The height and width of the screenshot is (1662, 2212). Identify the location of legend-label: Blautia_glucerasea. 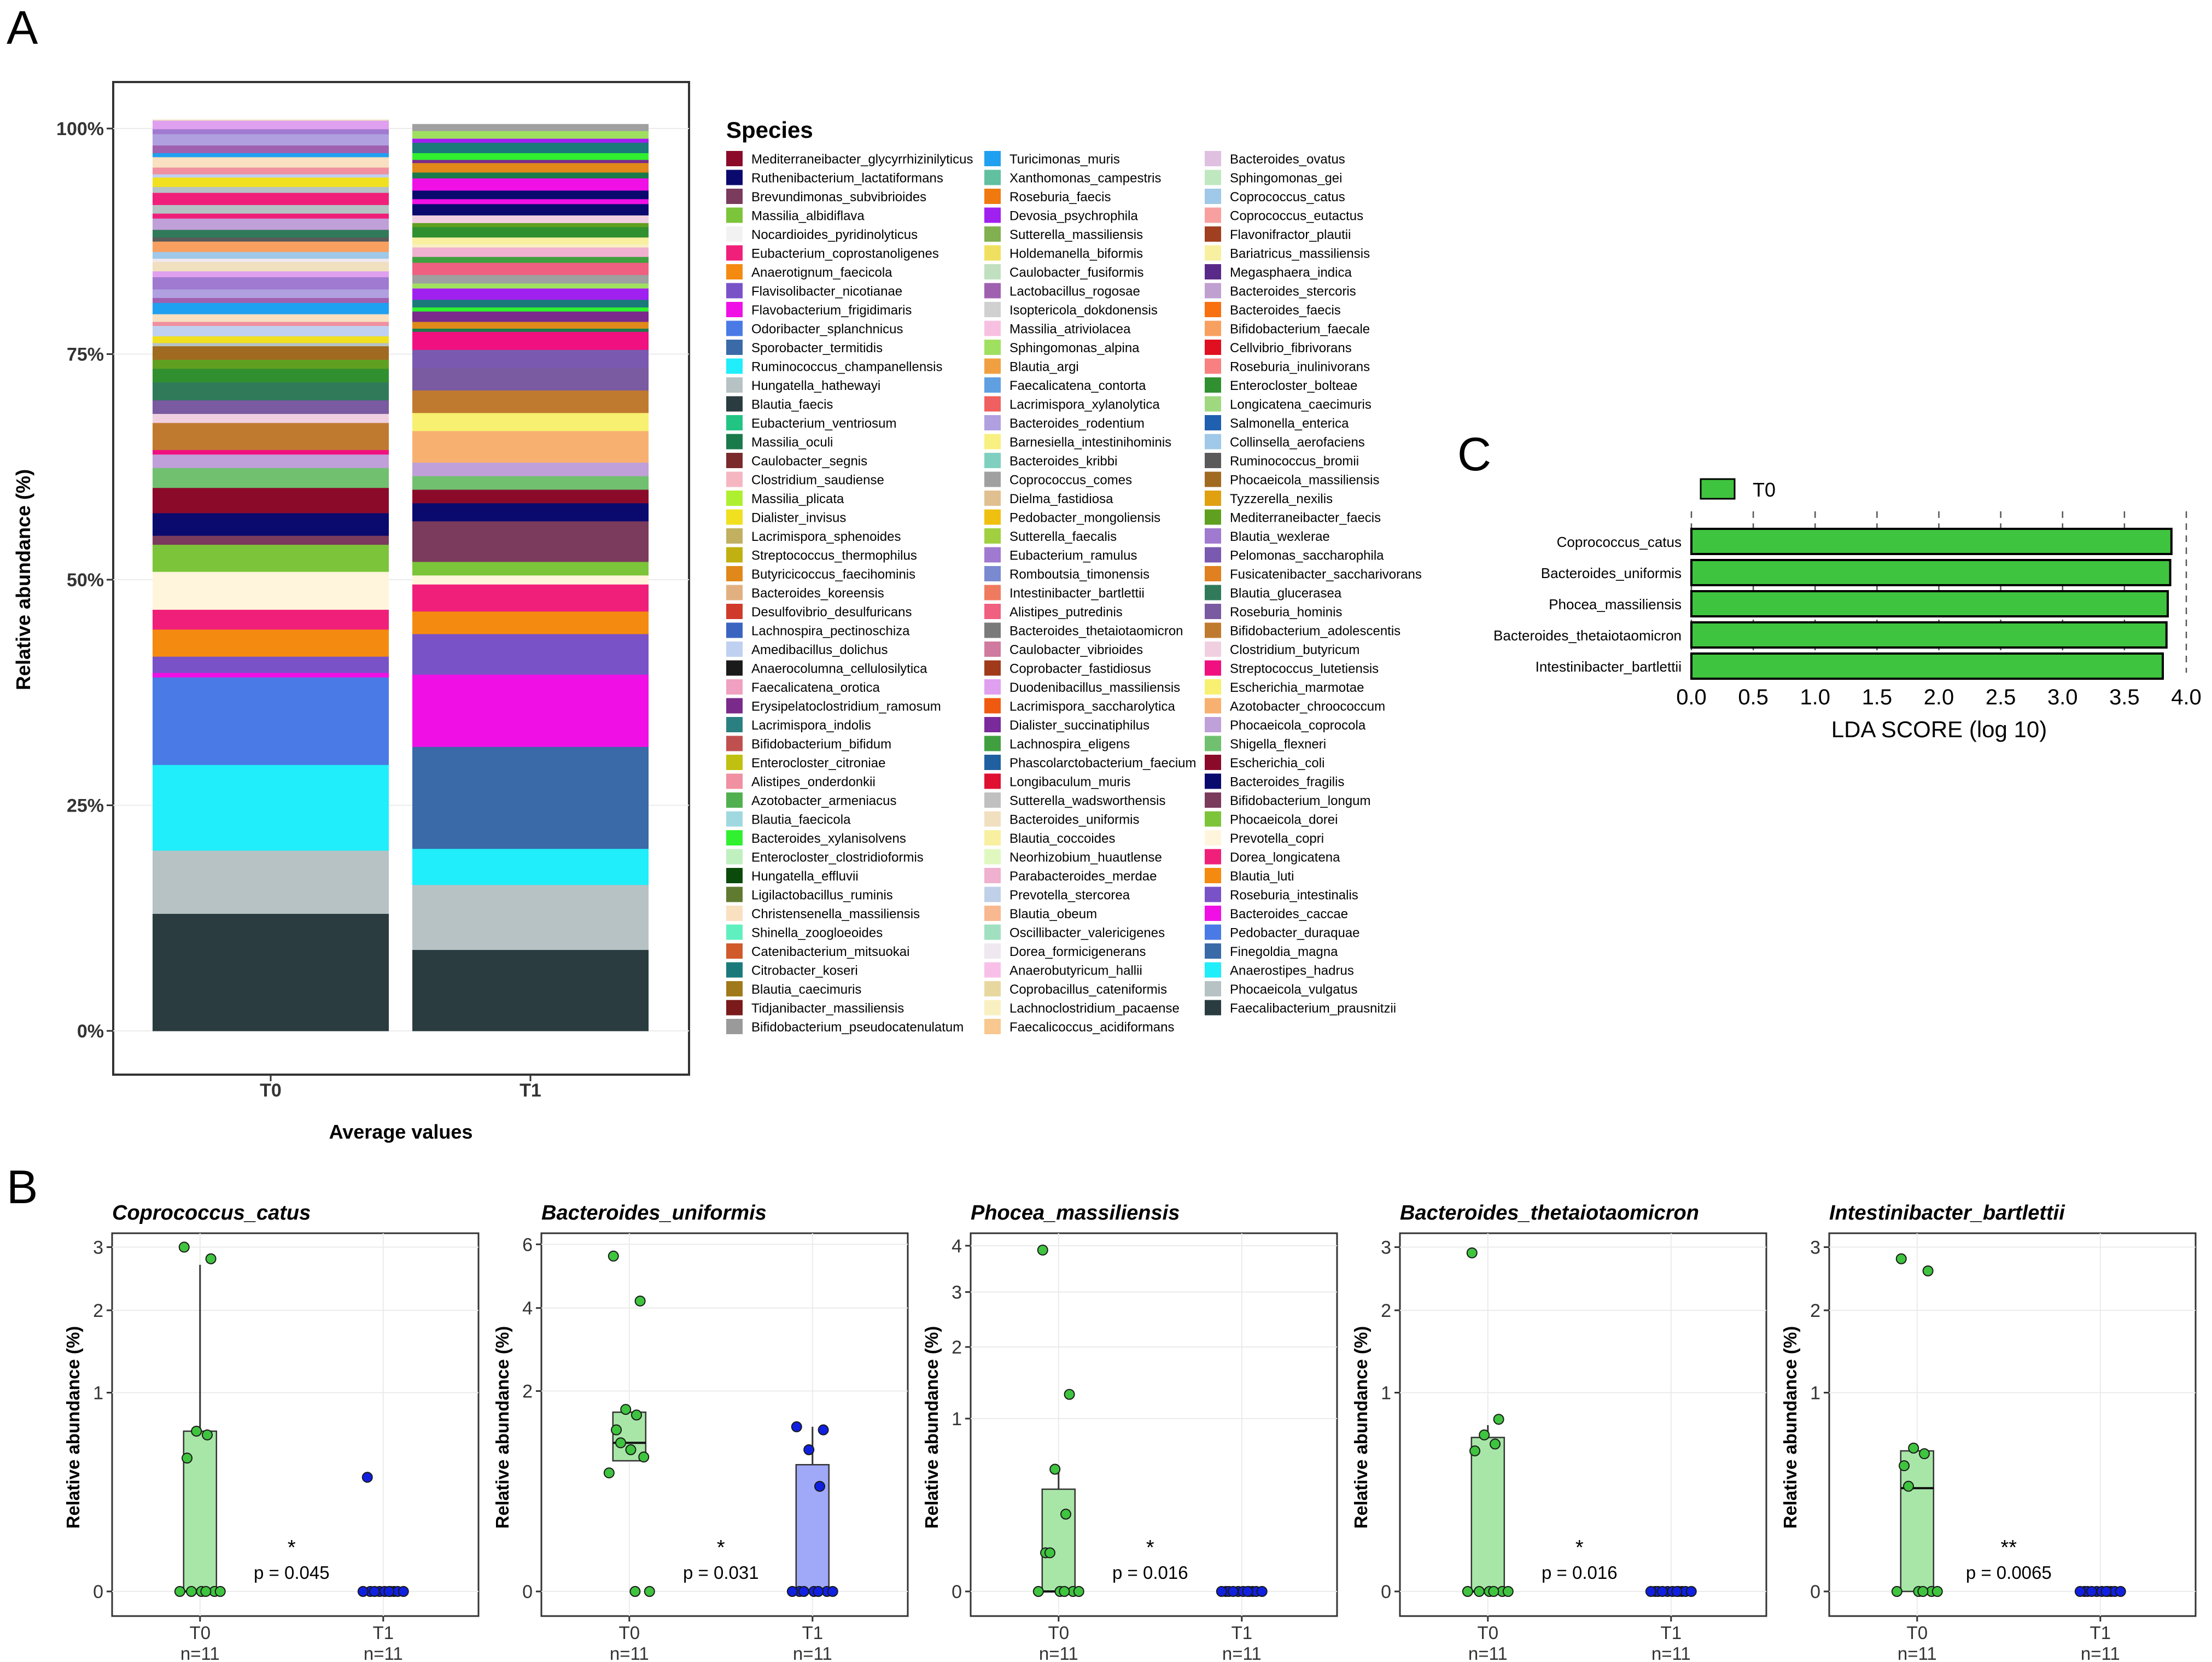
(1286, 593).